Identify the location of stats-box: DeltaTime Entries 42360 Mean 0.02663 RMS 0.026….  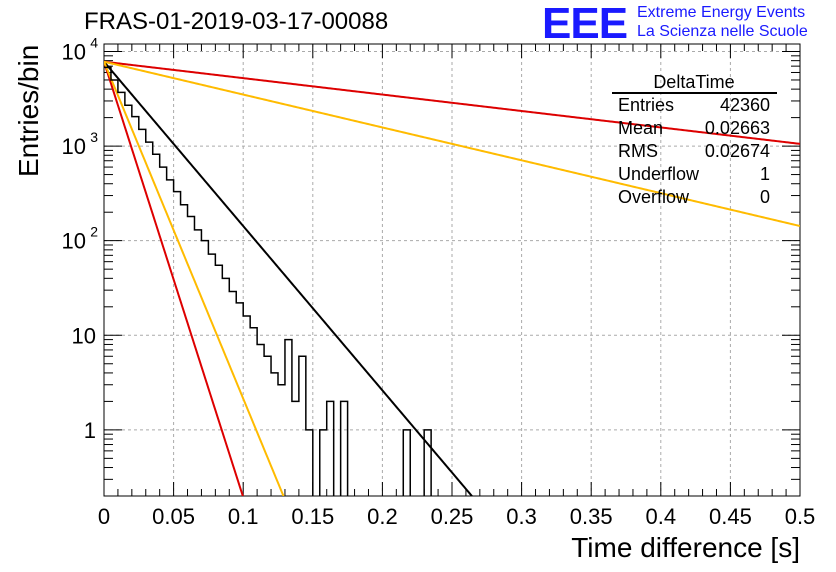
(694, 139).